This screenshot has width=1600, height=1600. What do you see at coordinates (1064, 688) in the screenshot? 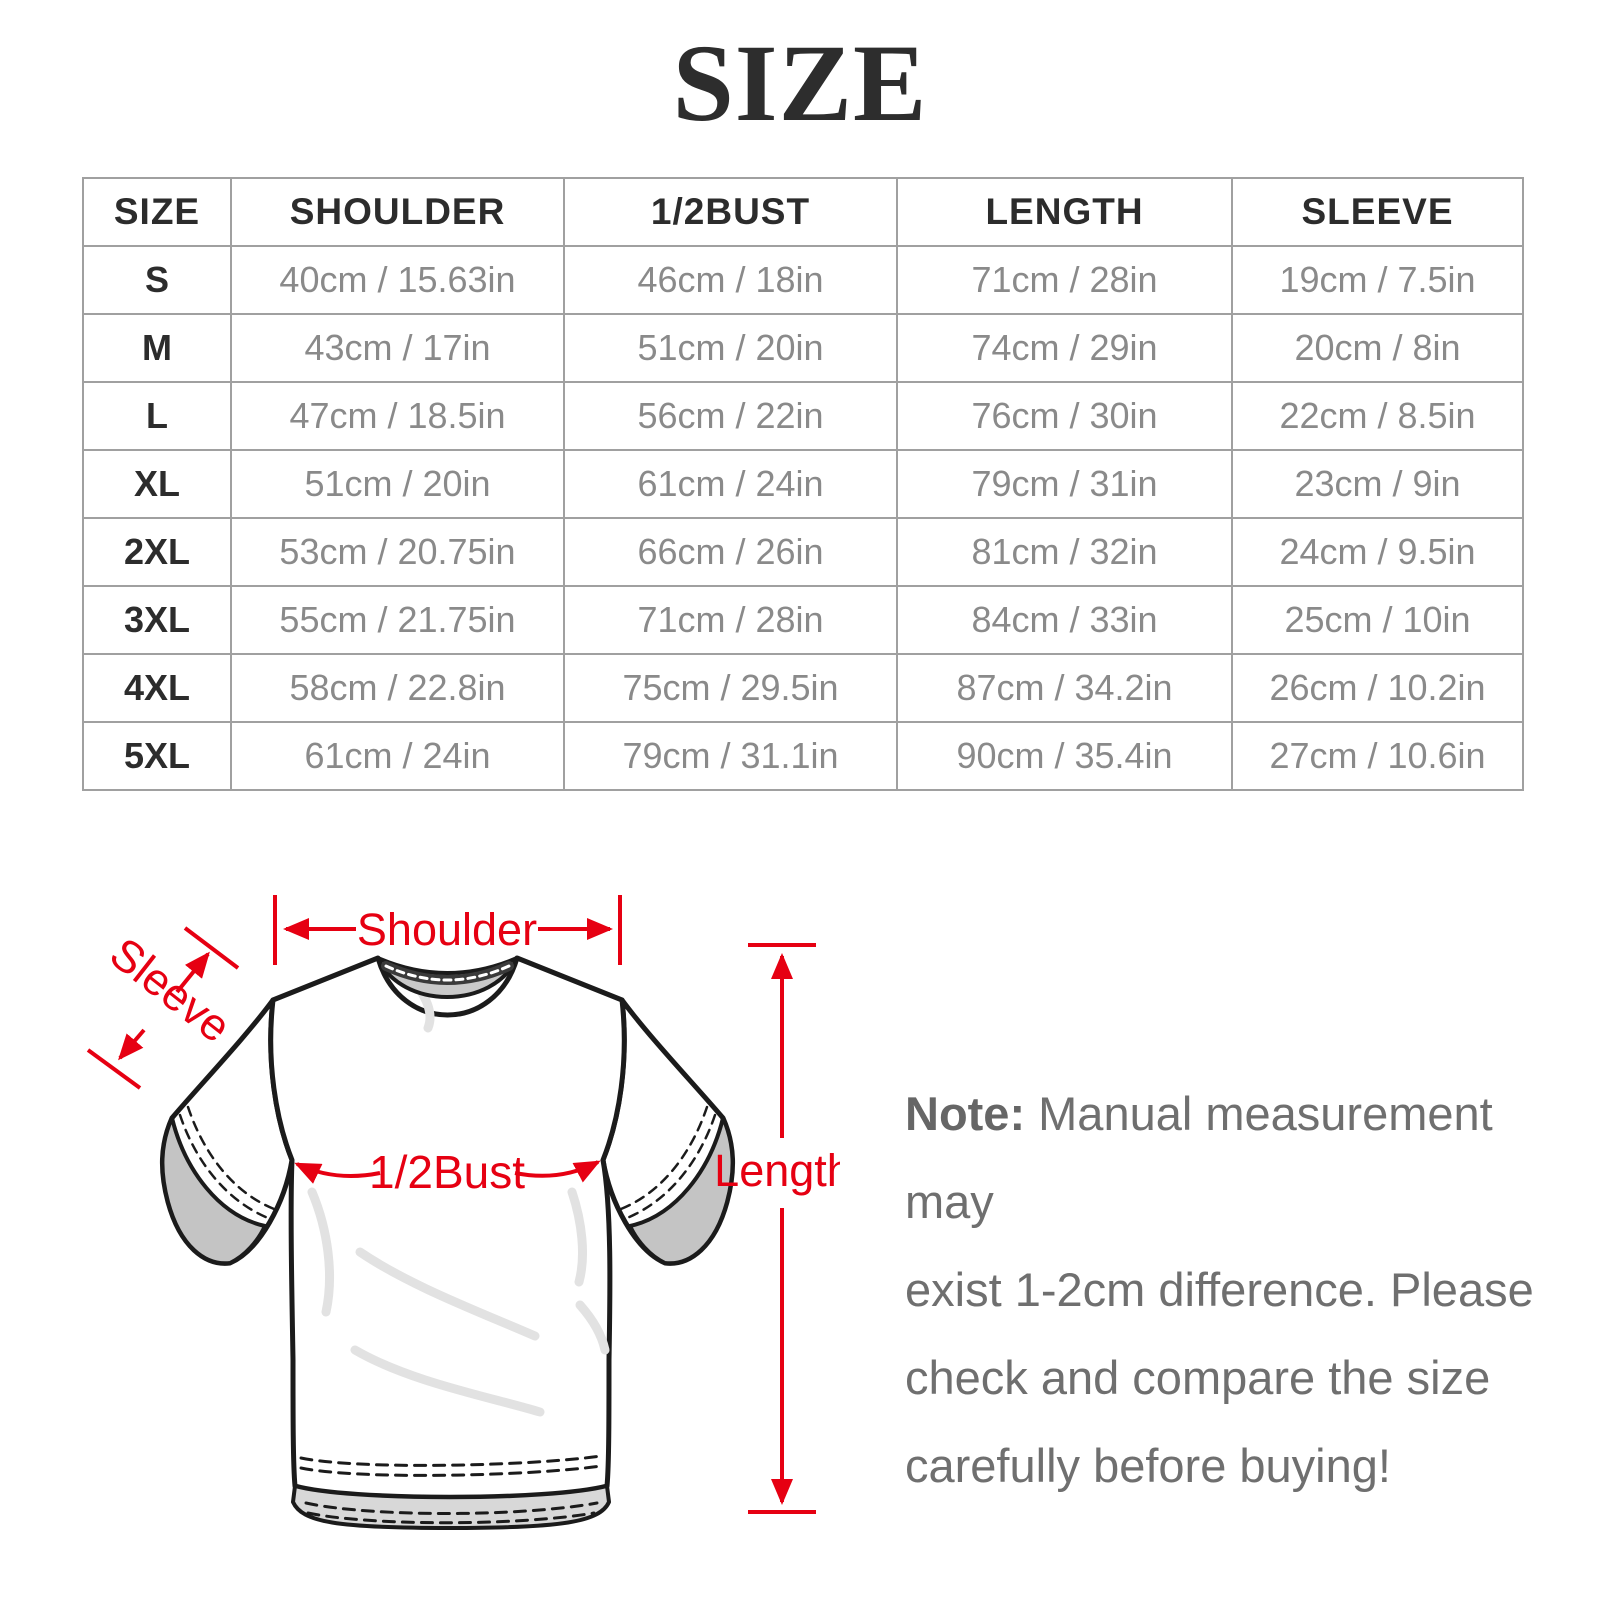
I see `length-value: 87cm / 34.2in` at bounding box center [1064, 688].